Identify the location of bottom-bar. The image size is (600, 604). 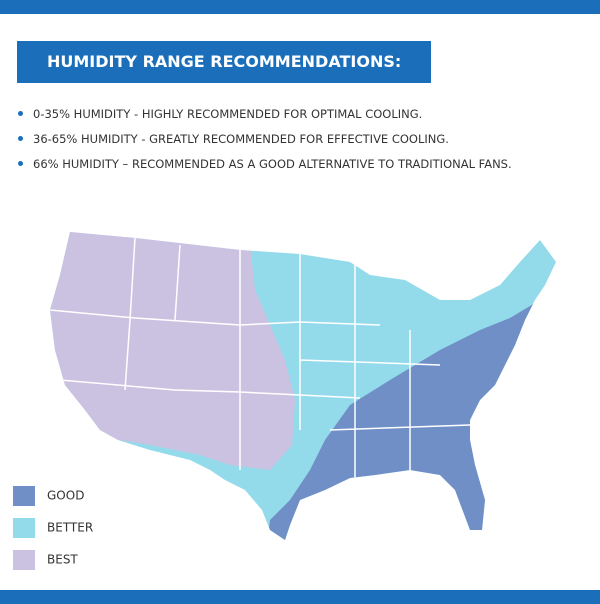
(300, 597).